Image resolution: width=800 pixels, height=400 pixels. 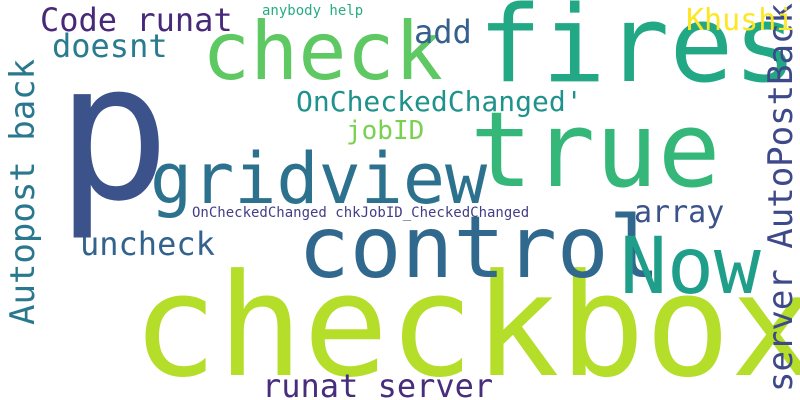 What do you see at coordinates (679, 212) in the screenshot?
I see `word-array: array` at bounding box center [679, 212].